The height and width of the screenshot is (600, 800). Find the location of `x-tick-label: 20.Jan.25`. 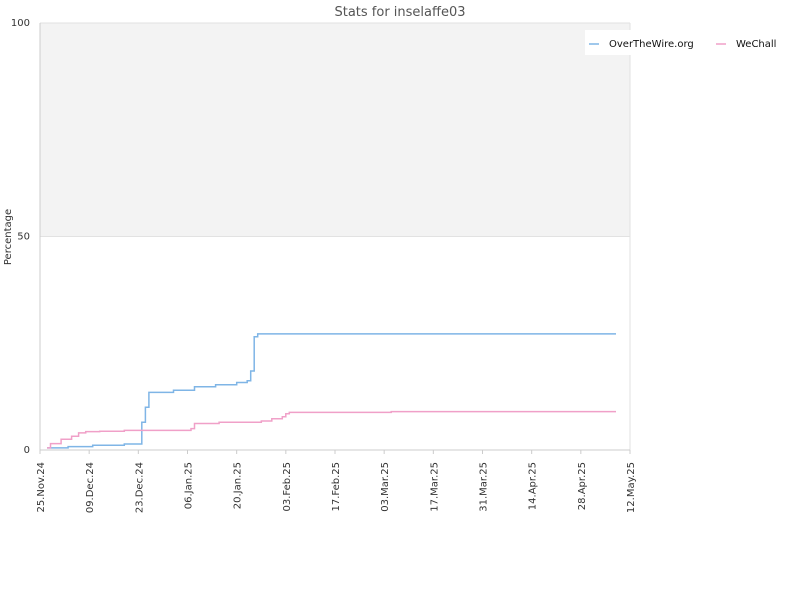

x-tick-label: 20.Jan.25 is located at coordinates (238, 485).